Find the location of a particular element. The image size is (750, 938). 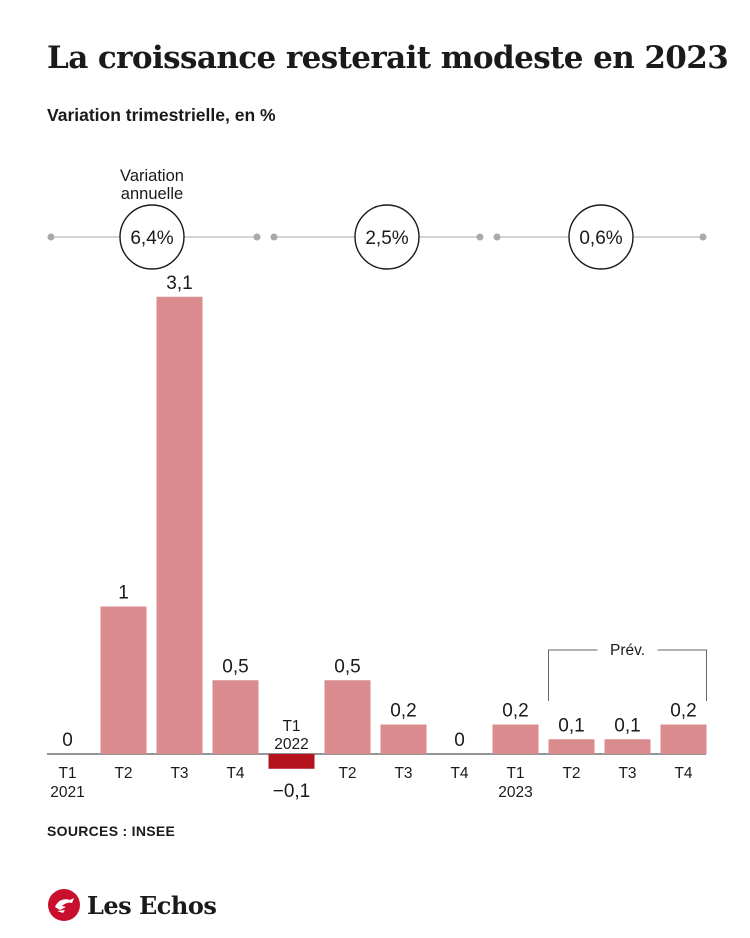

annual-value: 2,5% is located at coordinates (386, 238).